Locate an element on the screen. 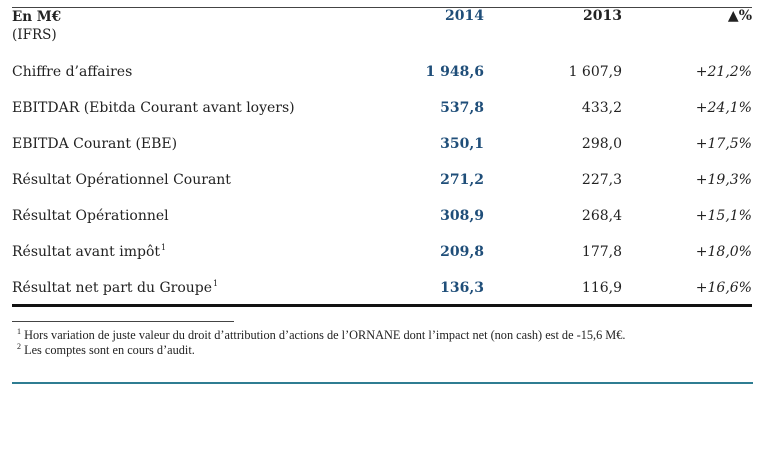 This screenshot has width=765, height=472. footnote-2: 2 Les comptes sont en cours d’audit. is located at coordinates (320, 349).